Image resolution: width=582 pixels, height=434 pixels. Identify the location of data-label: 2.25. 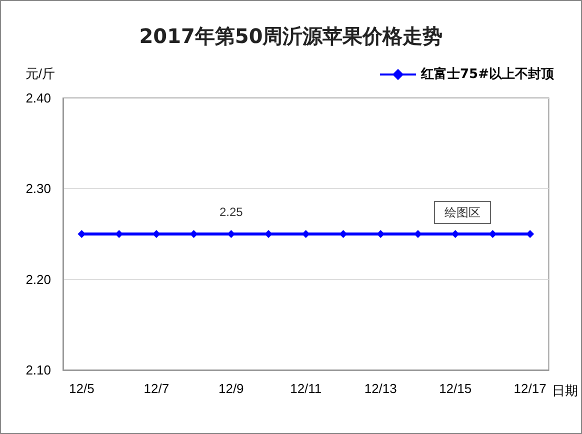
(231, 212).